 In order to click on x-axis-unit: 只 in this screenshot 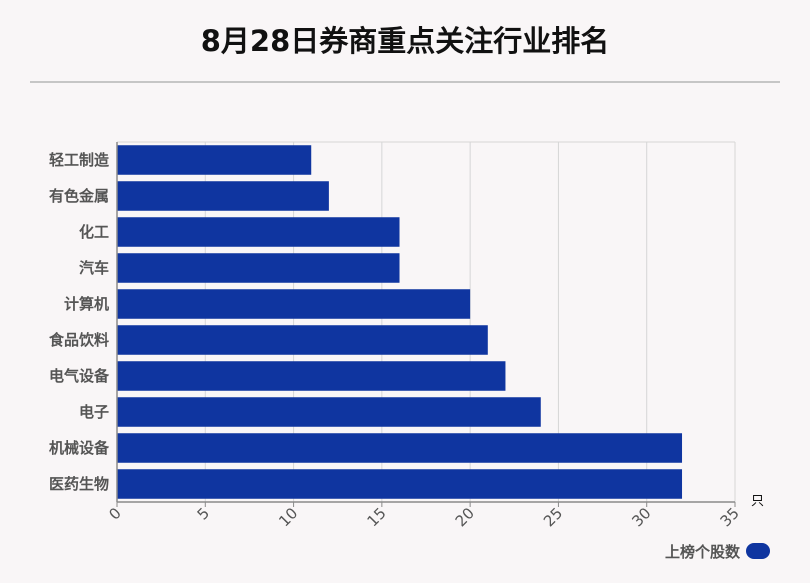, I will do `click(757, 501)`.